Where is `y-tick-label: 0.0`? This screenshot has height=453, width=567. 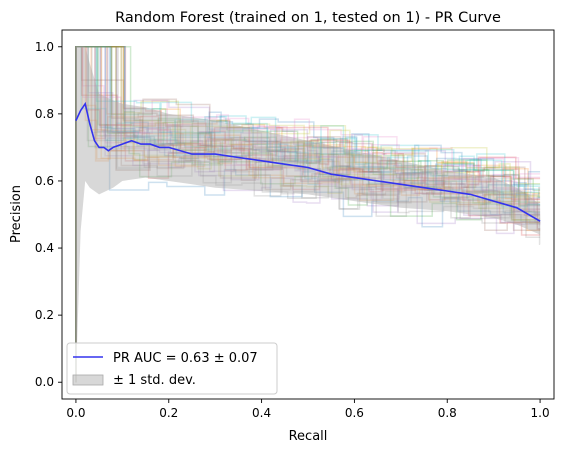 y-tick-label: 0.0 is located at coordinates (44, 382).